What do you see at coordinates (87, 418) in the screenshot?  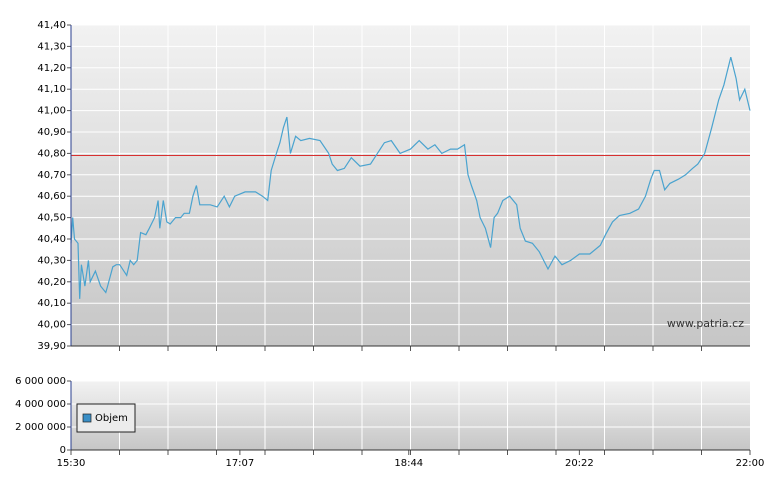 I see `legend-swatch` at bounding box center [87, 418].